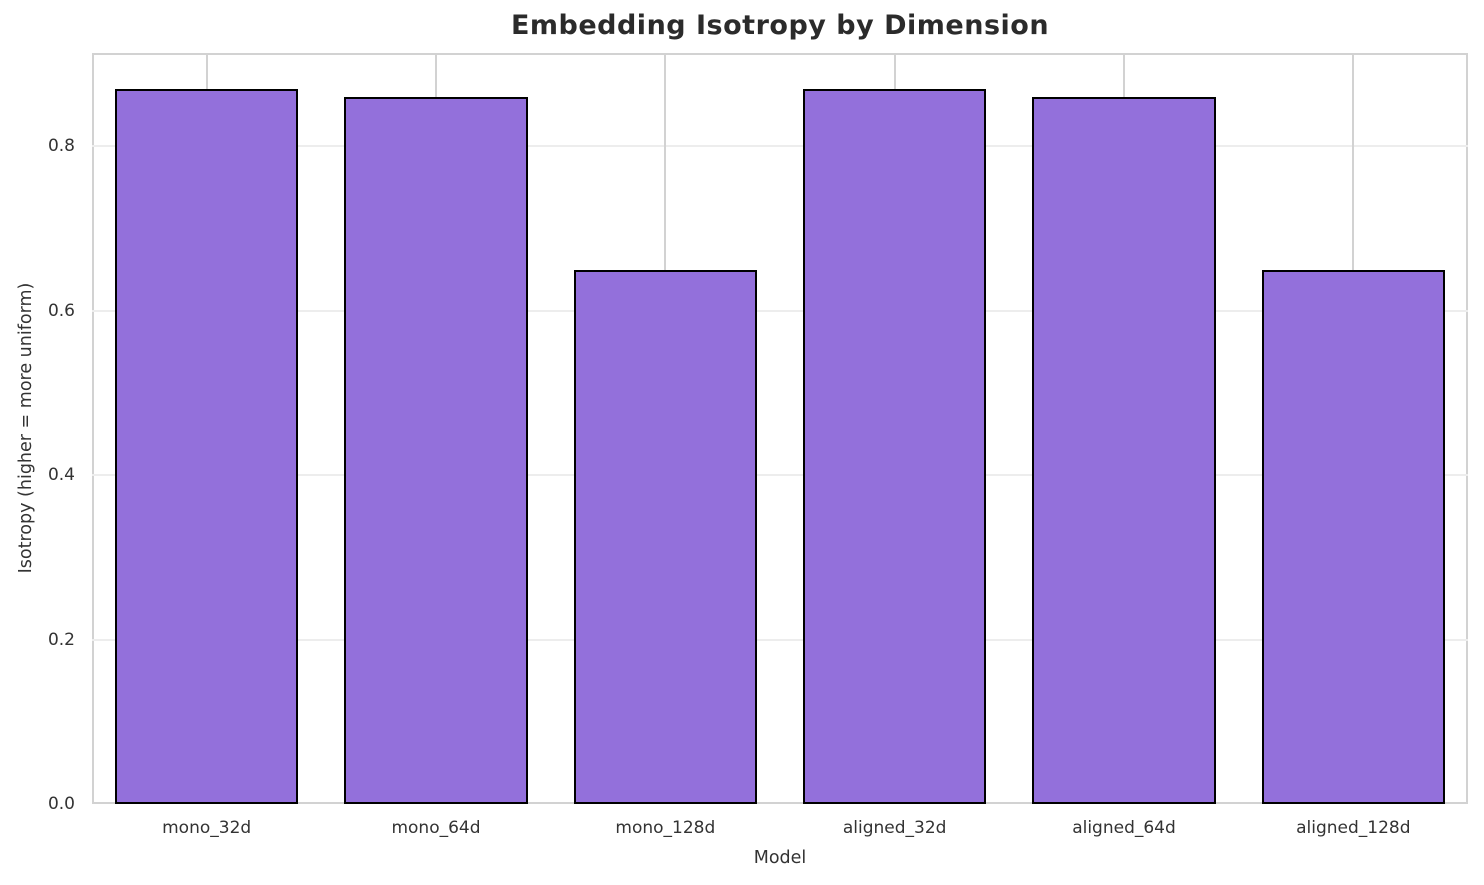  Describe the element at coordinates (61, 310) in the screenshot. I see `y-tick-label: 0.6` at that location.